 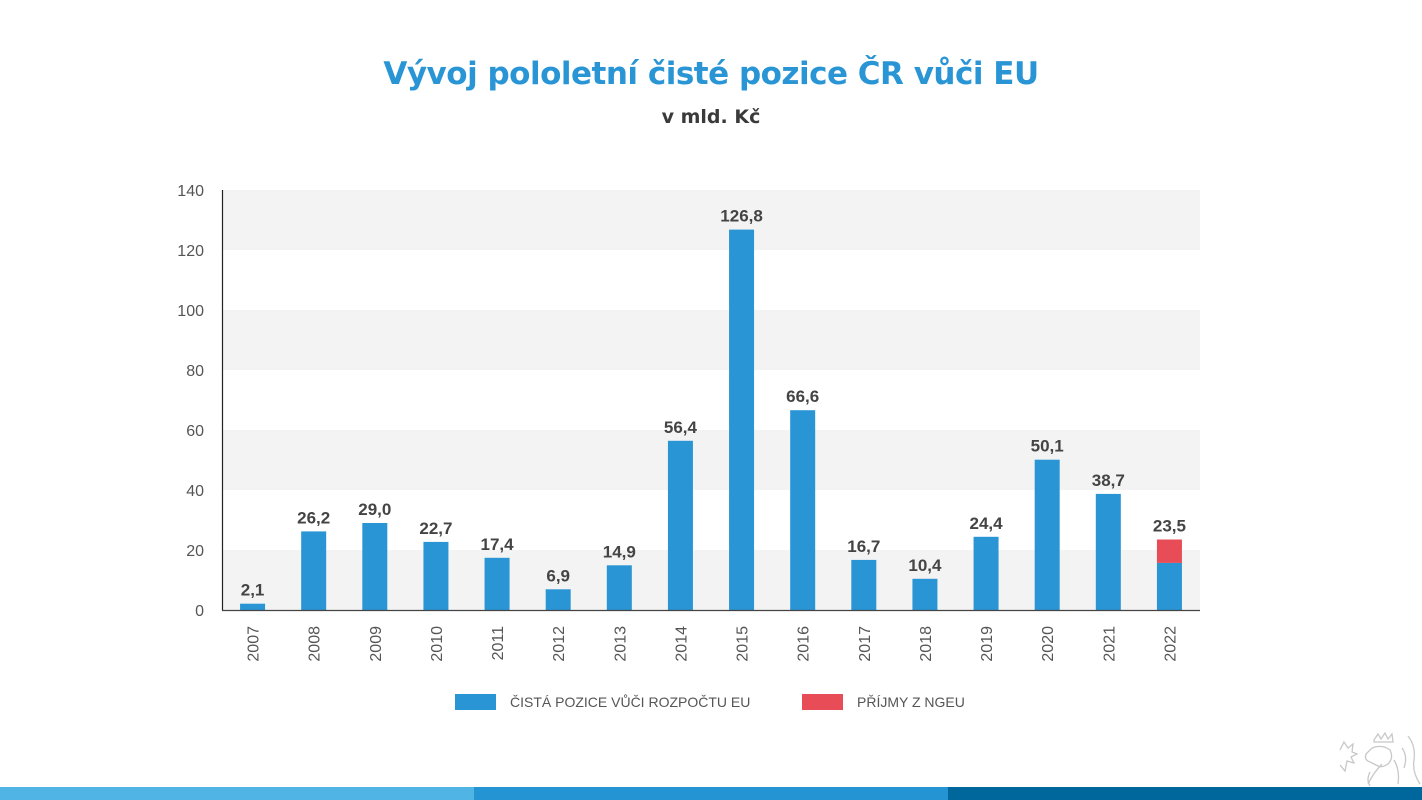 What do you see at coordinates (475, 702) in the screenshot?
I see `legend-swatch-blue` at bounding box center [475, 702].